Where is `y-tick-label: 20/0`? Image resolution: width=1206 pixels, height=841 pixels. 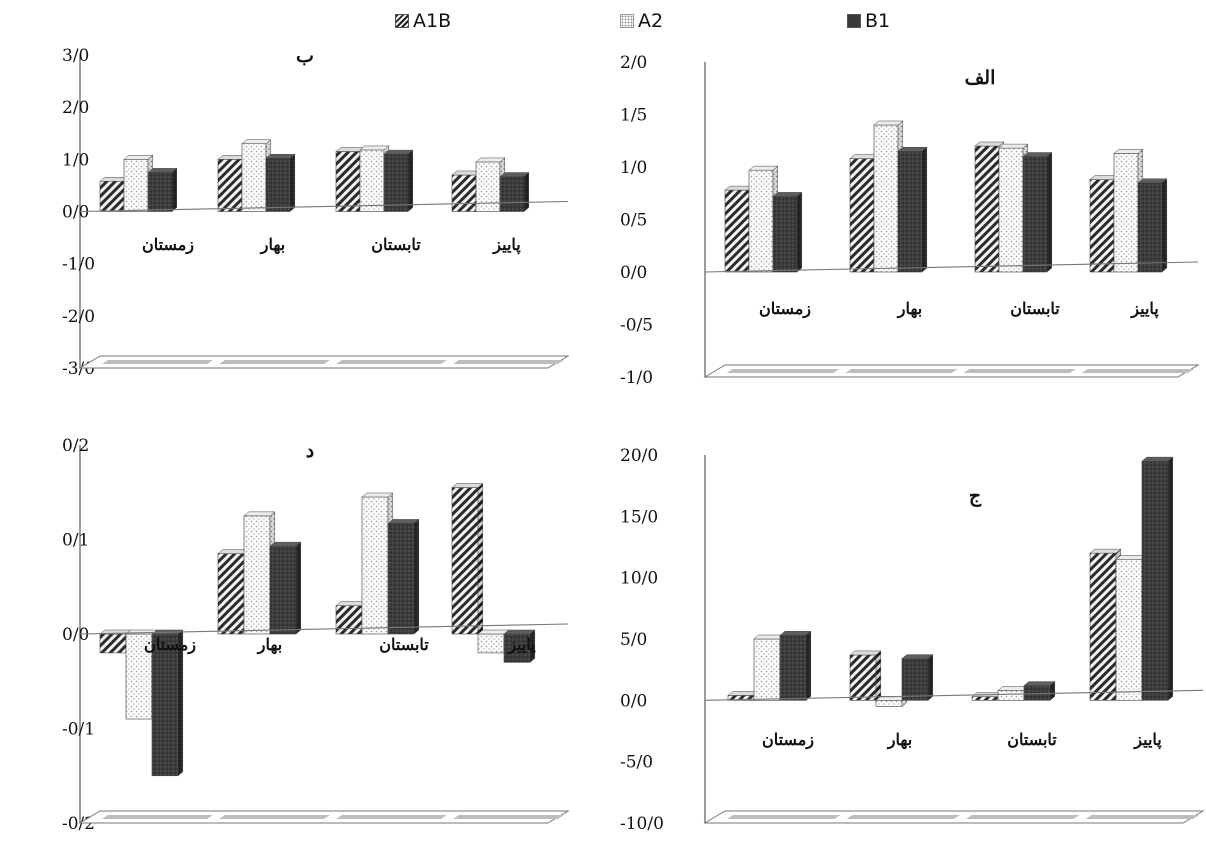
y-tick-label: 20/0 is located at coordinates (639, 456).